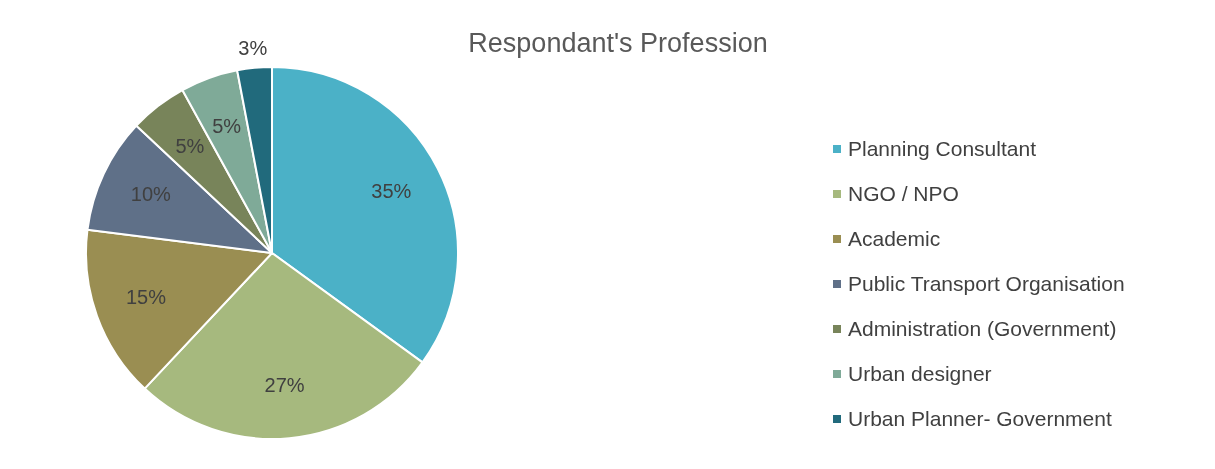 The width and height of the screenshot is (1215, 469). I want to click on data-label: 15%, so click(146, 296).